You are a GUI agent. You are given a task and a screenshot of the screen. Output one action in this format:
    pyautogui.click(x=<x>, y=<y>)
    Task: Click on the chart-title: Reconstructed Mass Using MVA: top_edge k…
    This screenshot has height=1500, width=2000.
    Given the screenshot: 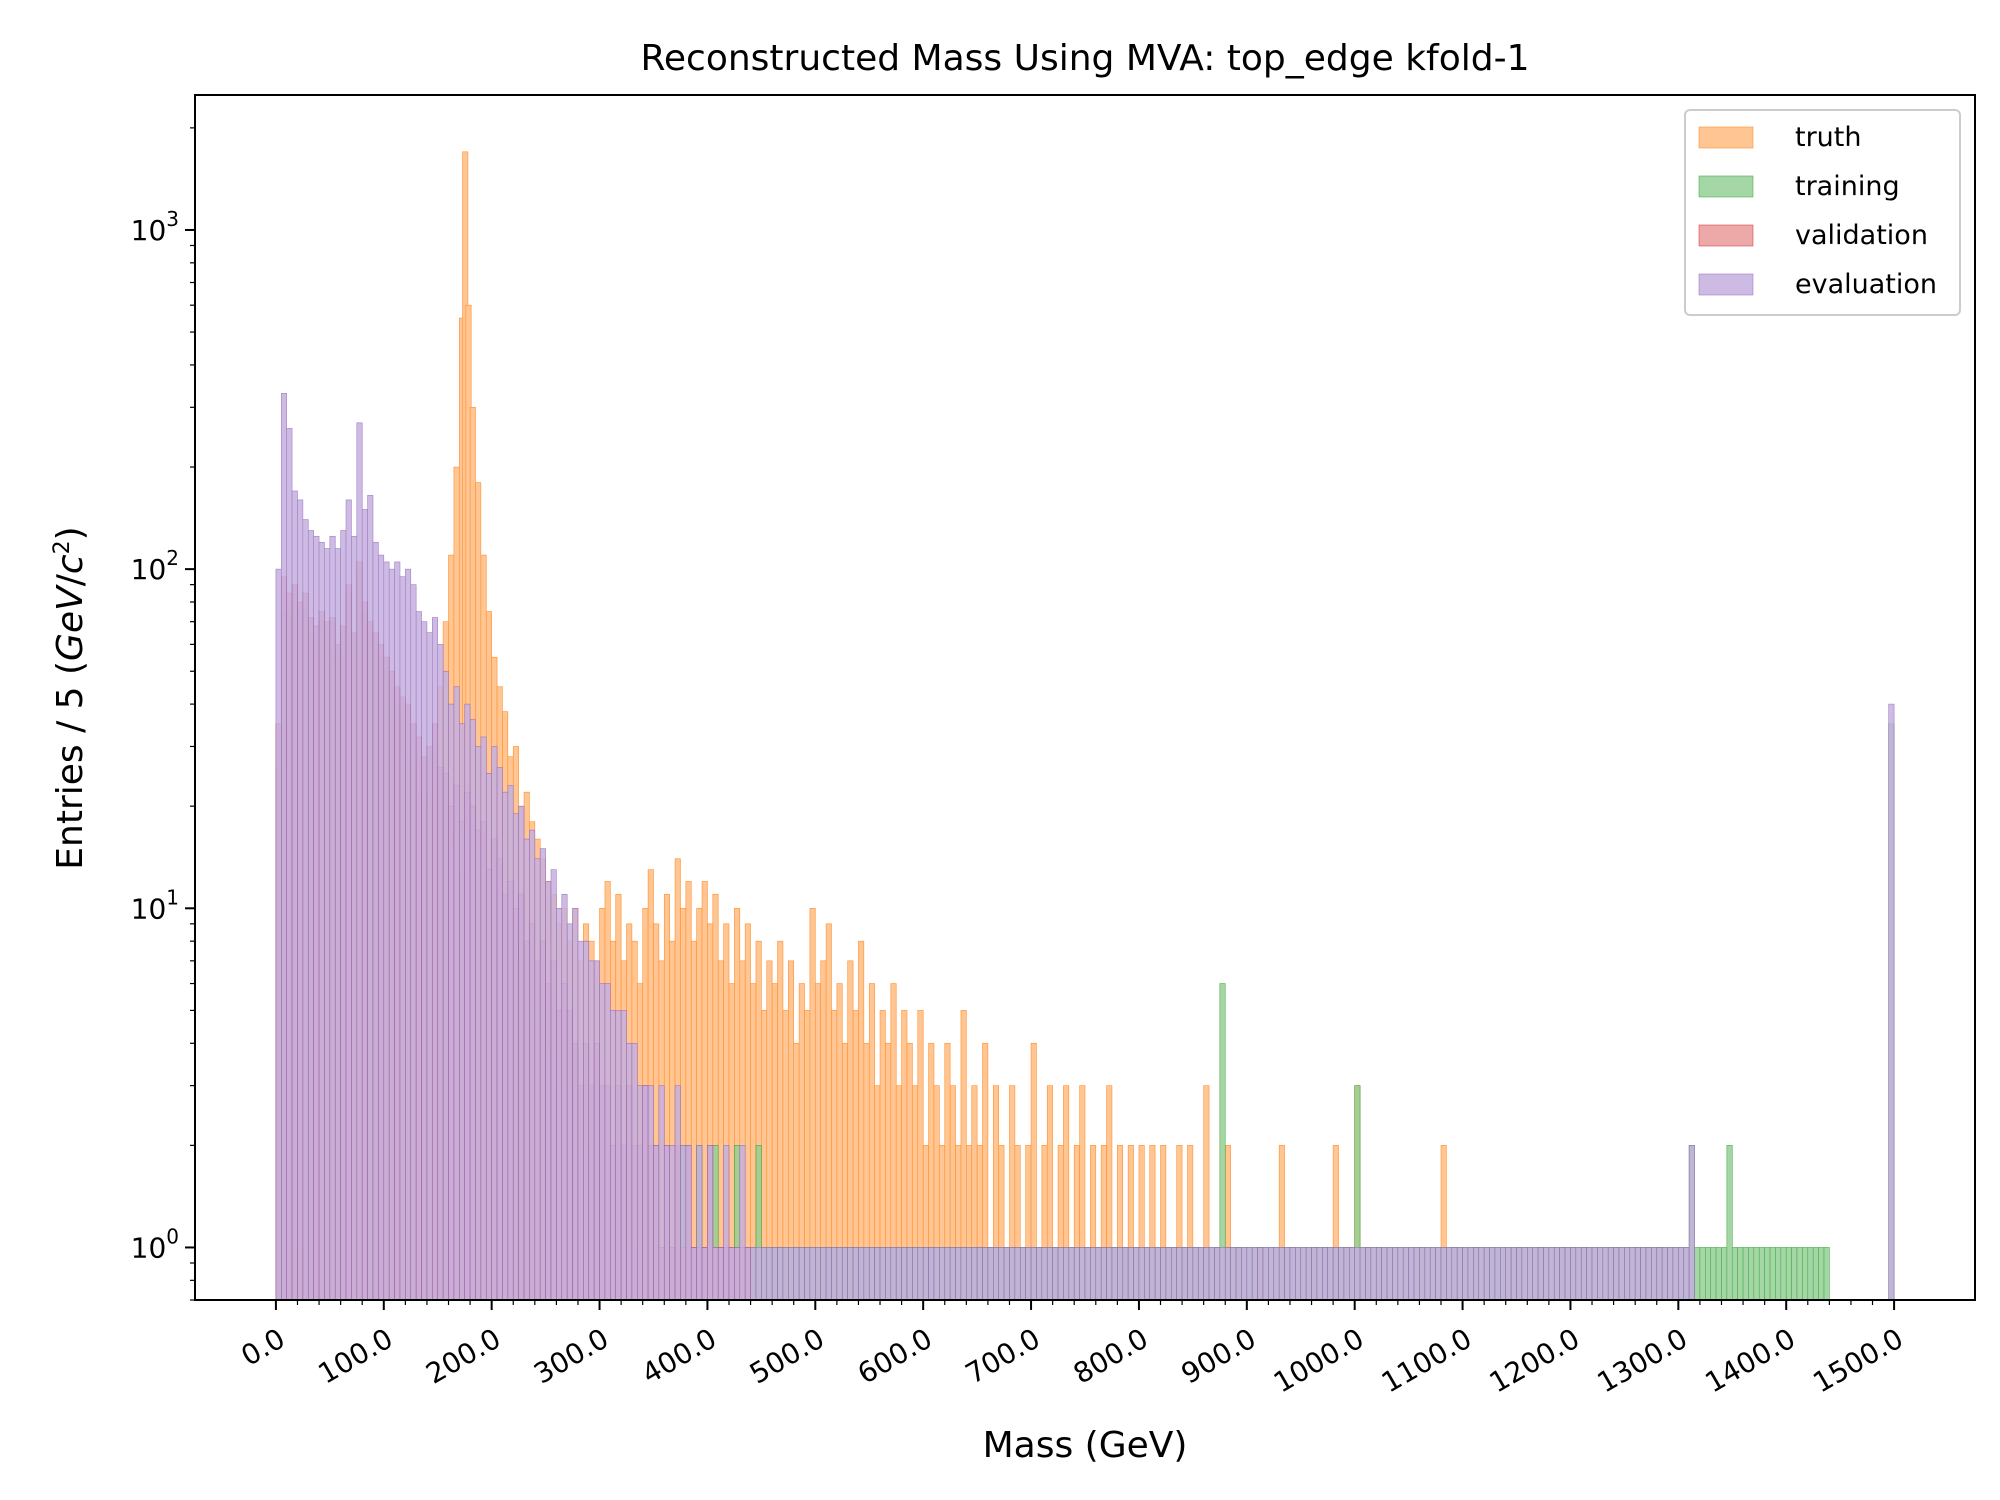 What is the action you would take?
    pyautogui.click(x=1085, y=58)
    